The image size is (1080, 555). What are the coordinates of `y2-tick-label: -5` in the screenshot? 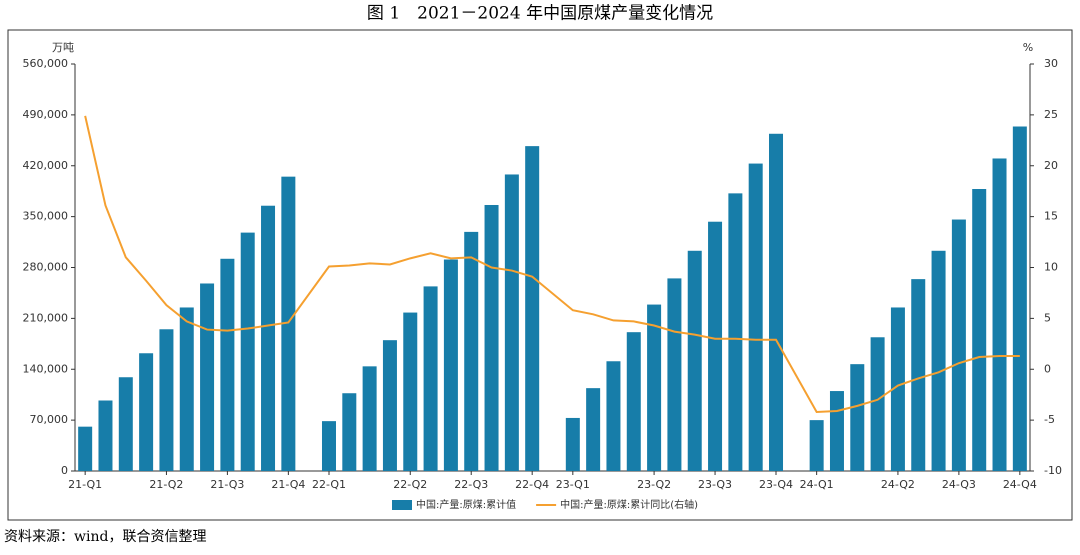 It's located at (1049, 419).